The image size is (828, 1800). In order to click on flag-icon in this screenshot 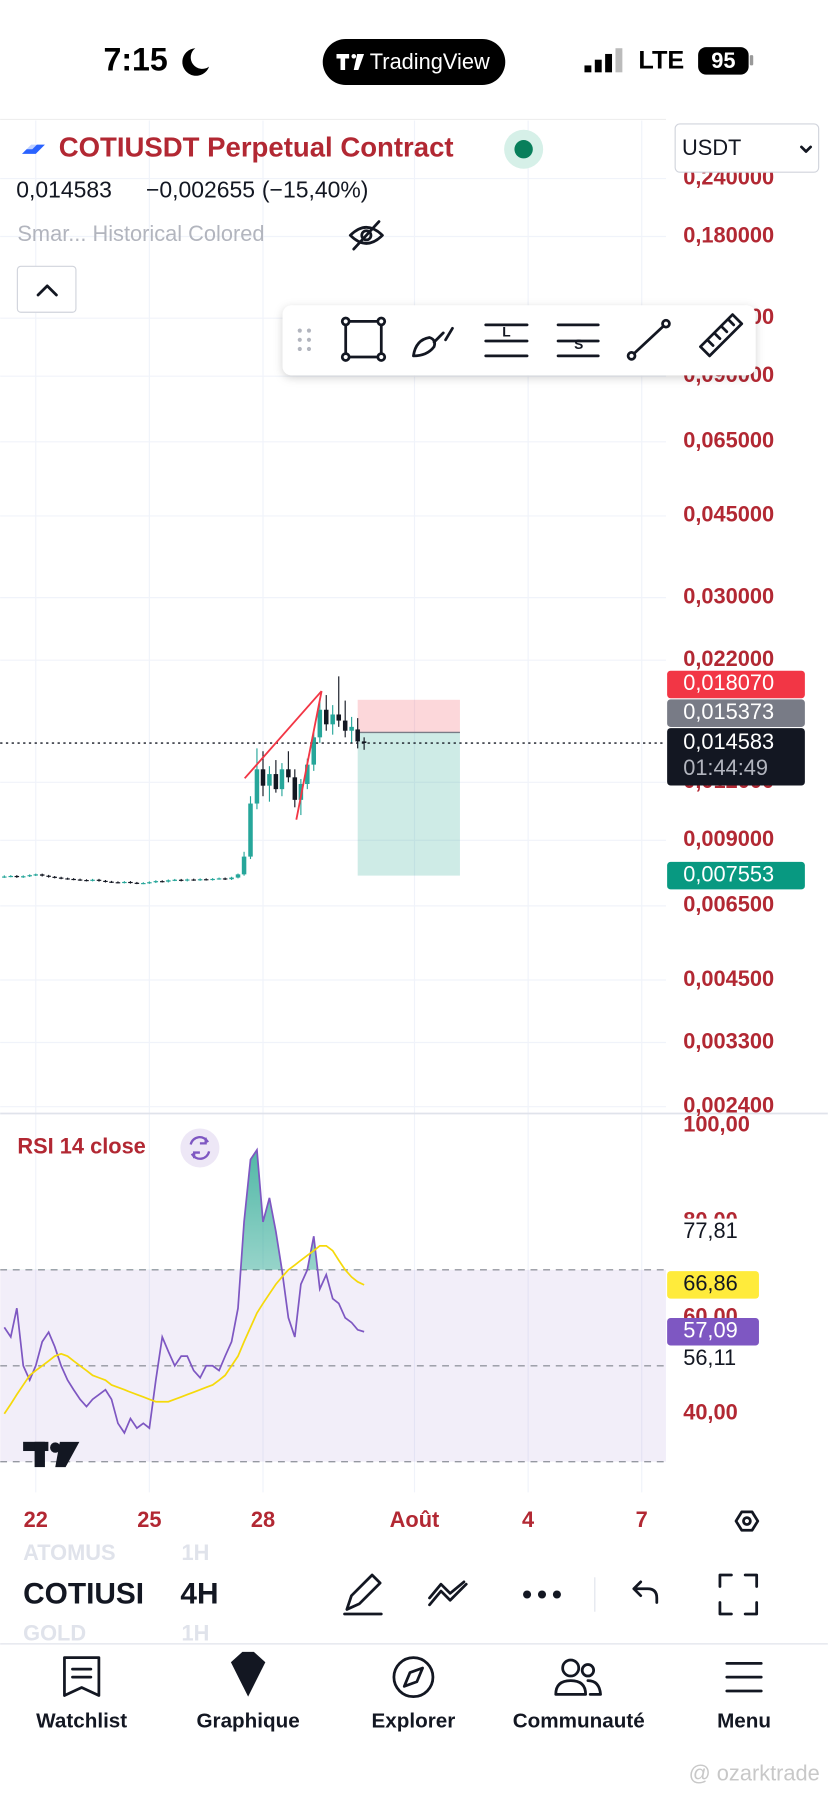, I will do `click(33, 148)`.